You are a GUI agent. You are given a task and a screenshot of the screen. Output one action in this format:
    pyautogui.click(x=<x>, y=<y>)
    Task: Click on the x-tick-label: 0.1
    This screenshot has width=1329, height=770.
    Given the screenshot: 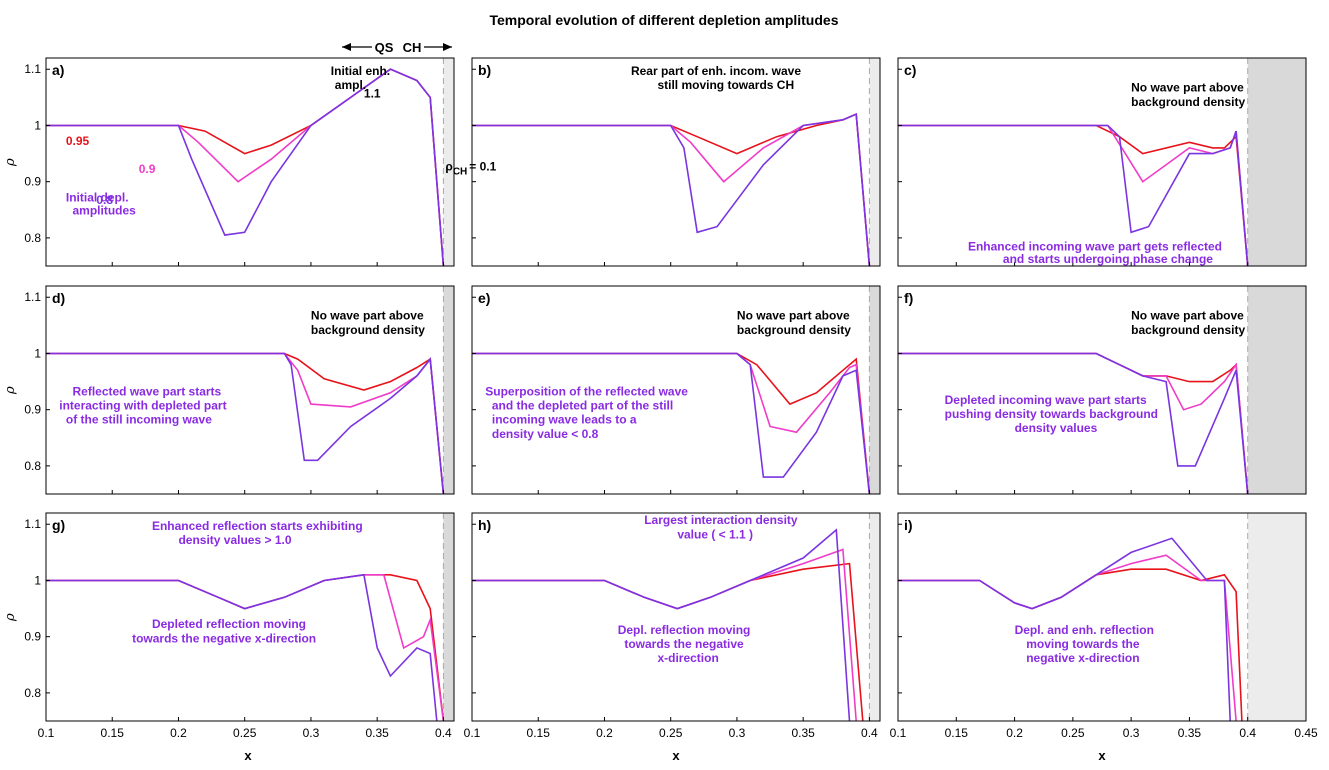 What is the action you would take?
    pyautogui.click(x=898, y=733)
    